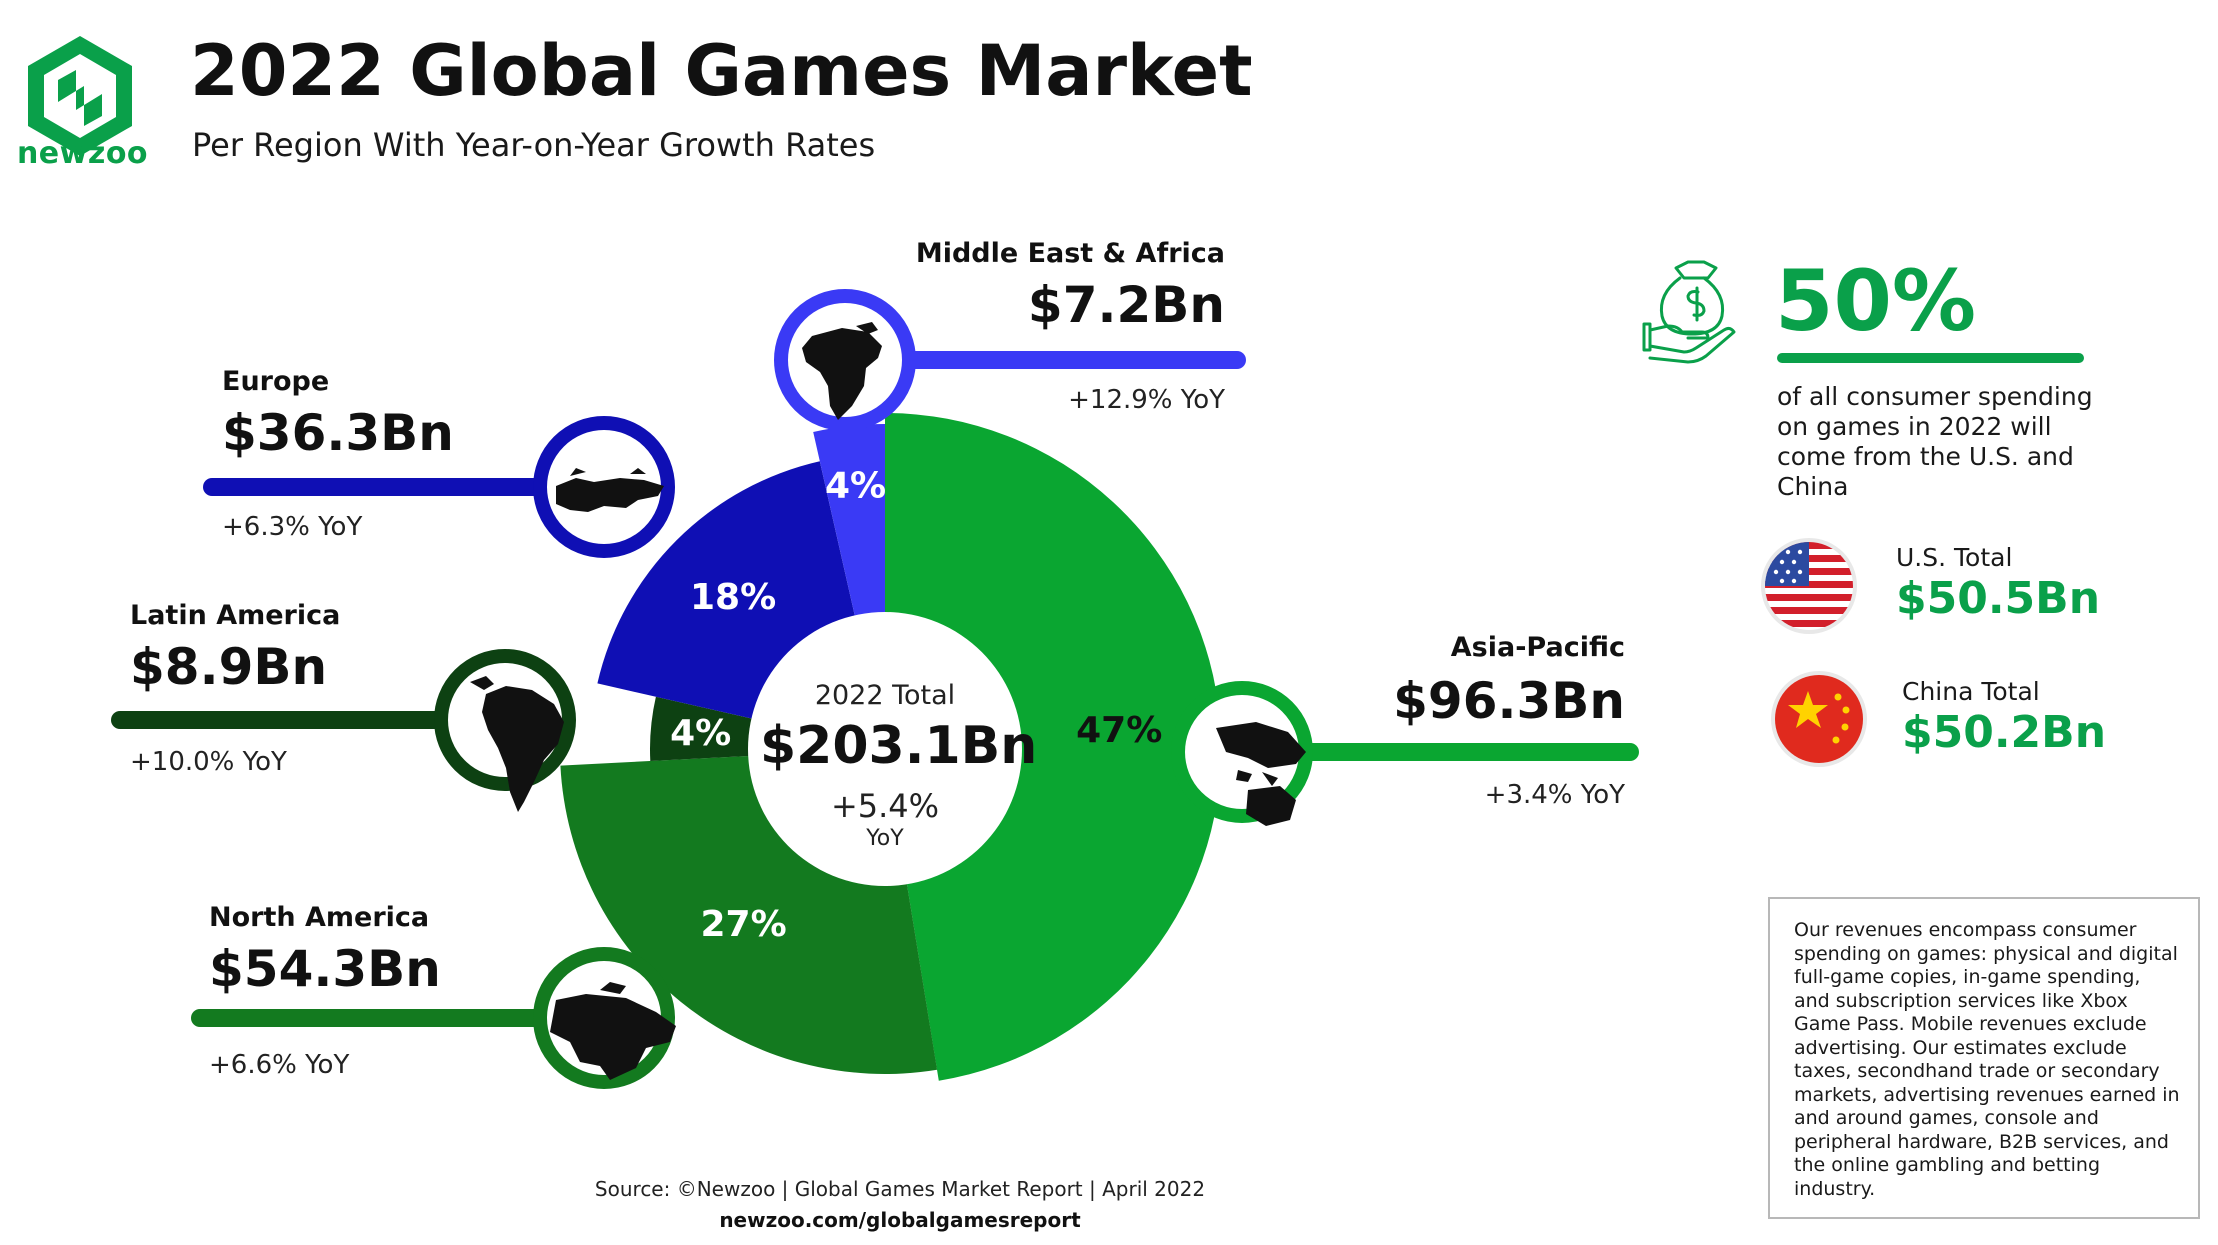  Describe the element at coordinates (700, 733) in the screenshot. I see `slice-label-latam: 4%` at that location.